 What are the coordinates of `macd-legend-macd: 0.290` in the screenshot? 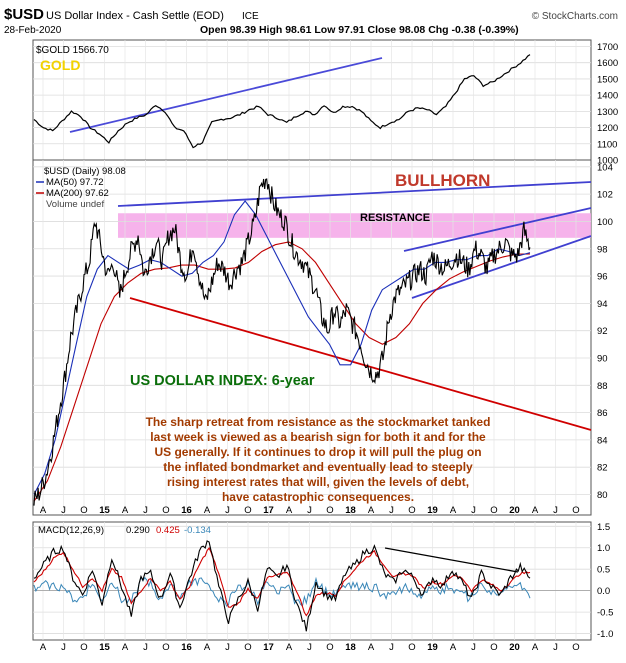 It's located at (138, 530).